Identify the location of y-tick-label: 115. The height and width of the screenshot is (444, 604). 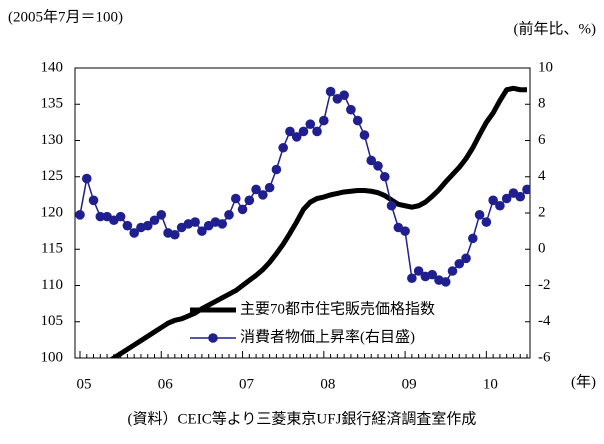
(52, 249).